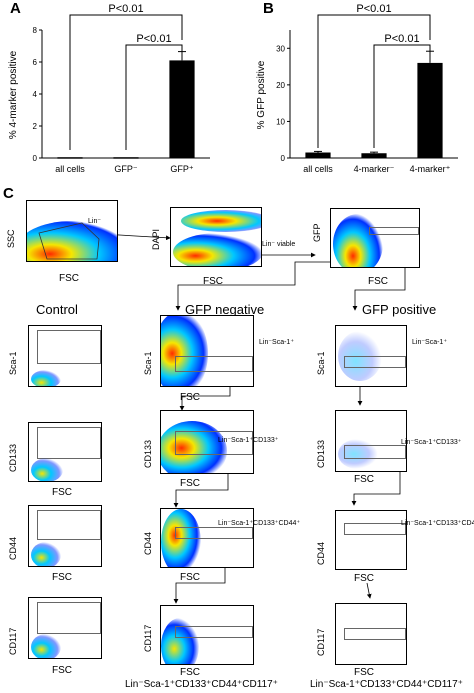 This screenshot has width=474, height=693. Describe the element at coordinates (69, 278) in the screenshot. I see `flow-plot1-xlabel: FSC` at that location.